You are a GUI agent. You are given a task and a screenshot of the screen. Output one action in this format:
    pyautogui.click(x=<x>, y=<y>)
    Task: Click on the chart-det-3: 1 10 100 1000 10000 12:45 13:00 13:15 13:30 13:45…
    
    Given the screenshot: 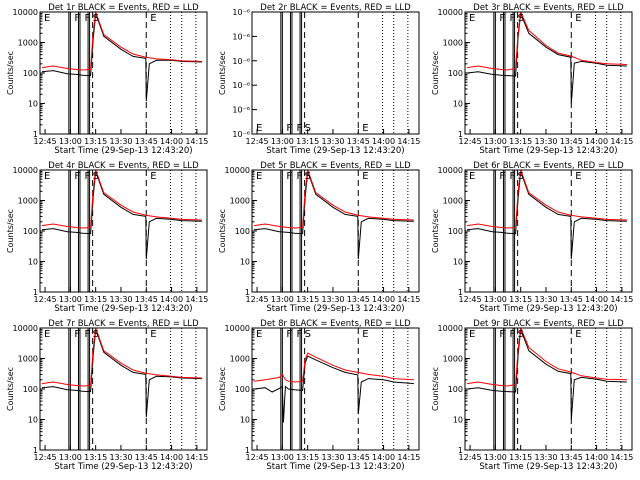 What is the action you would take?
    pyautogui.click(x=532, y=79)
    